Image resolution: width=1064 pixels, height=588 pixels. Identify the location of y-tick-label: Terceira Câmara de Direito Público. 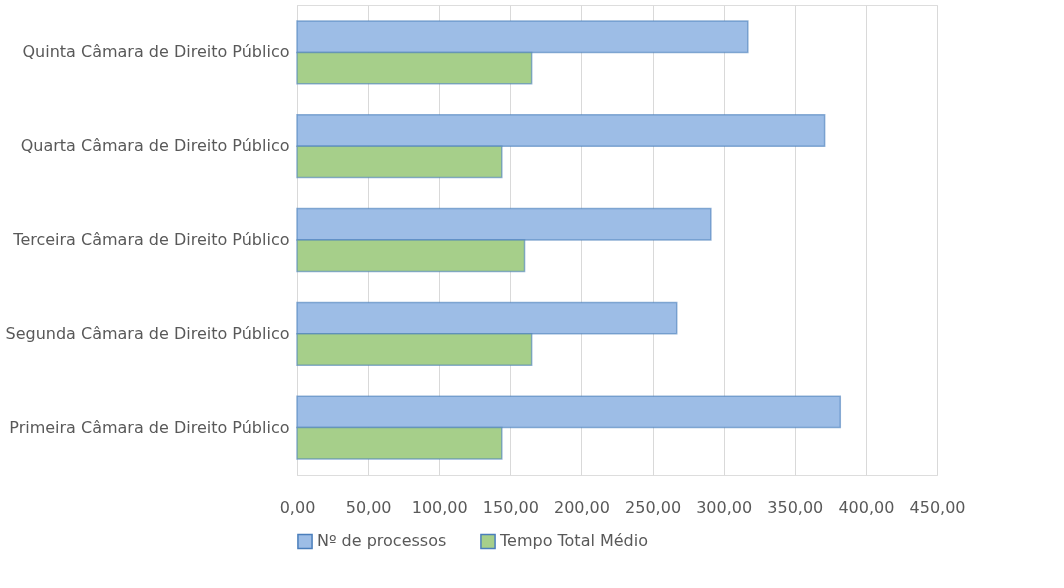
(151, 239).